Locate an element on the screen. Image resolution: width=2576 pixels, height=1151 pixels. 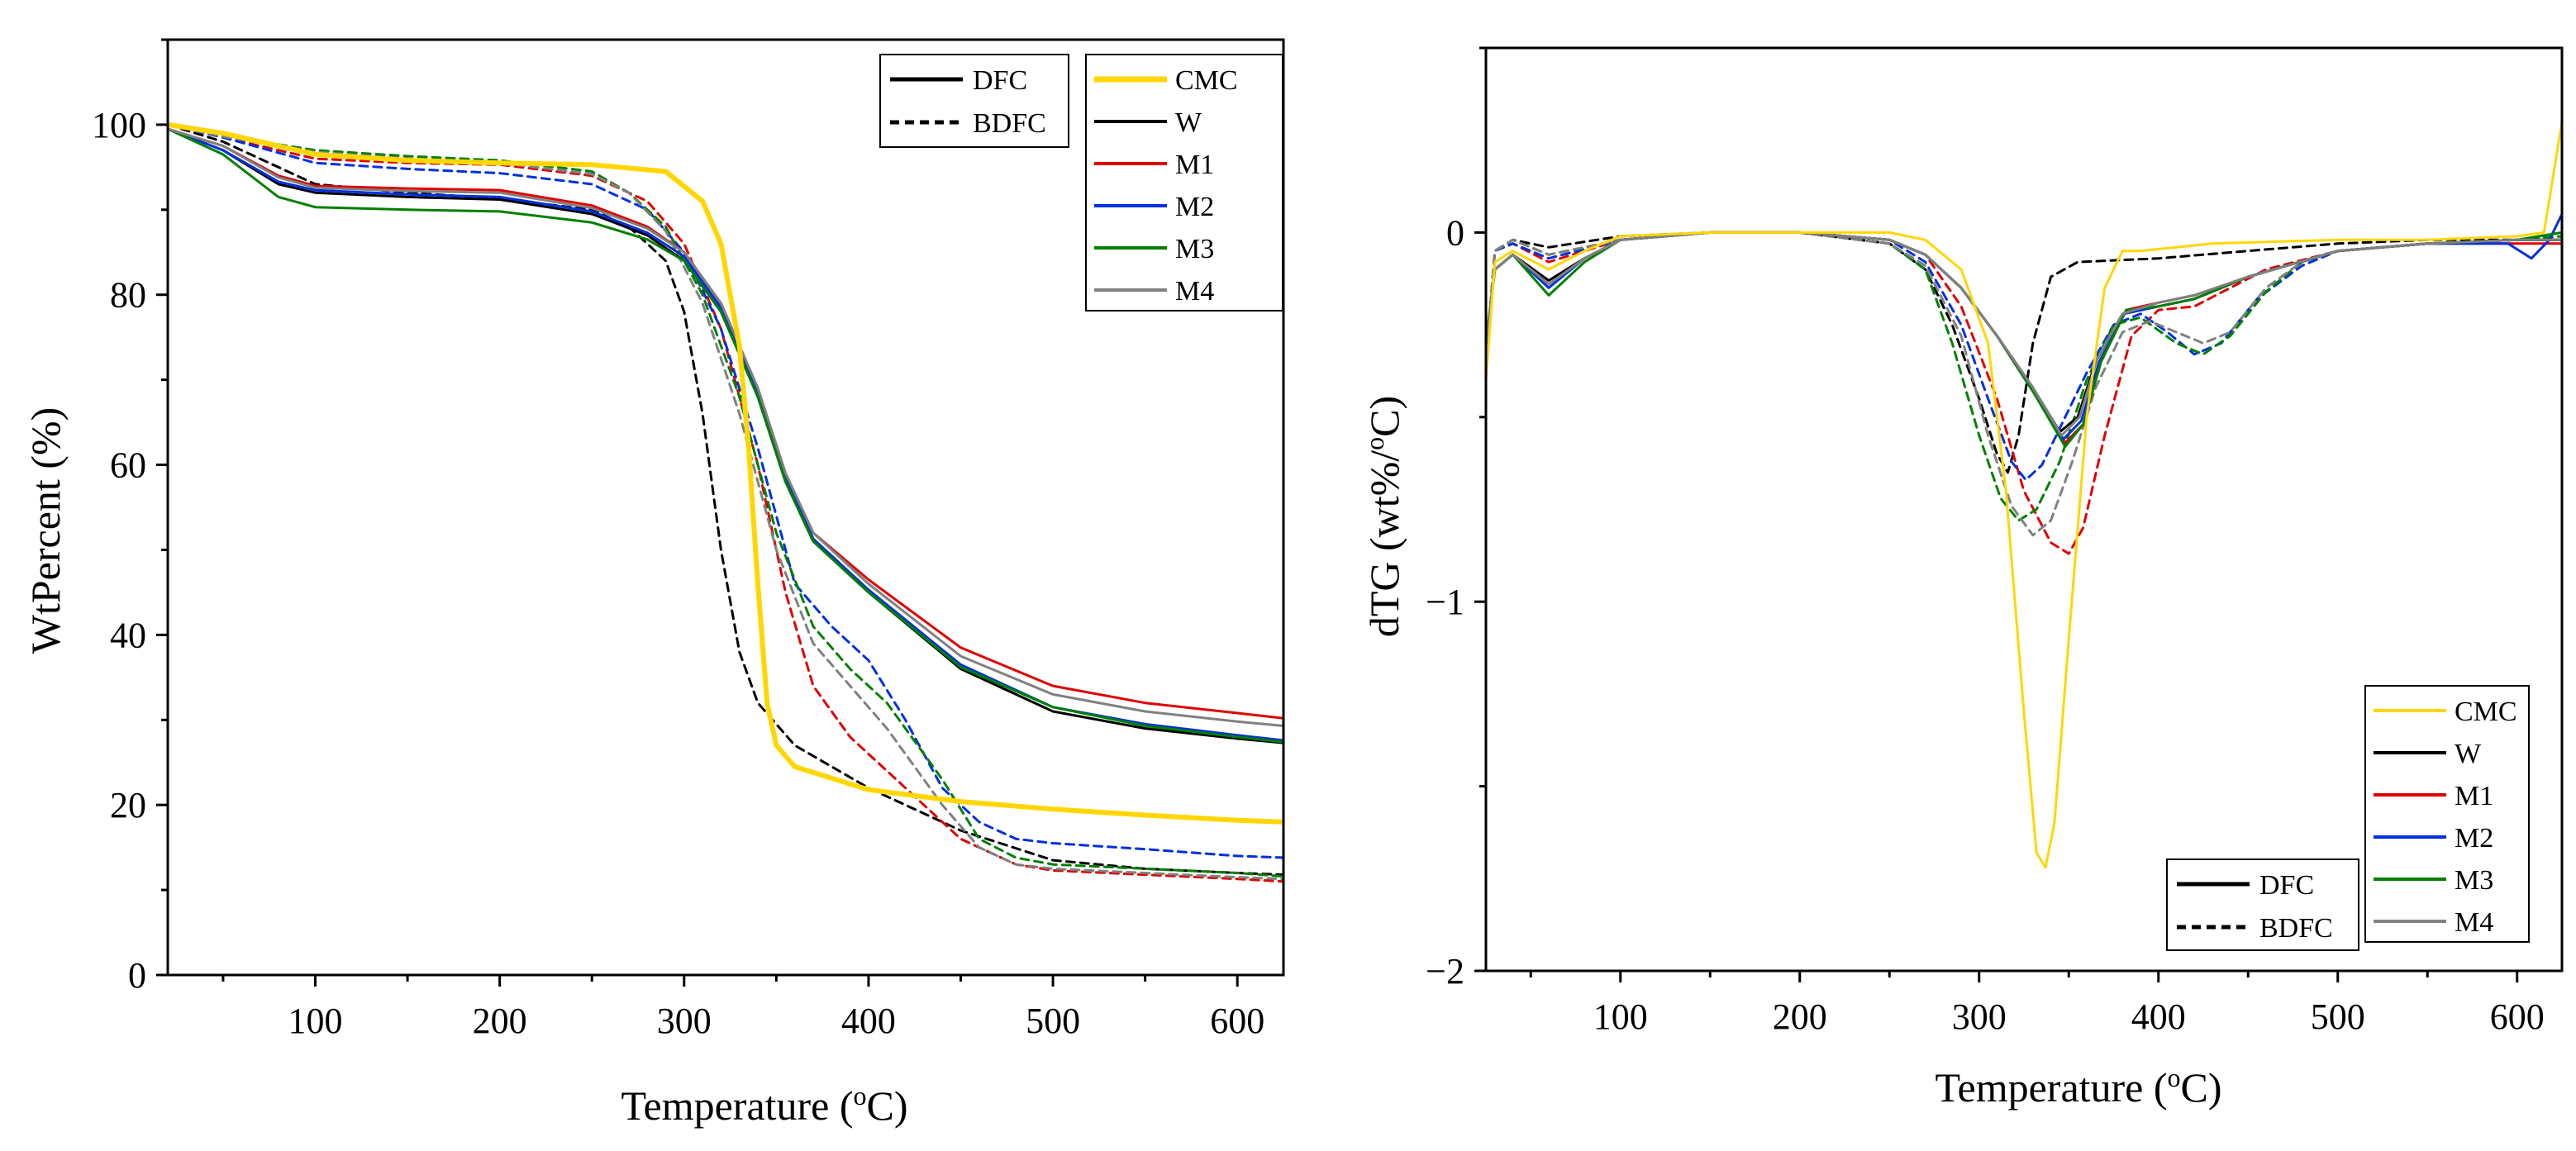
dtg-series-m4 is located at coordinates (2024, 334).